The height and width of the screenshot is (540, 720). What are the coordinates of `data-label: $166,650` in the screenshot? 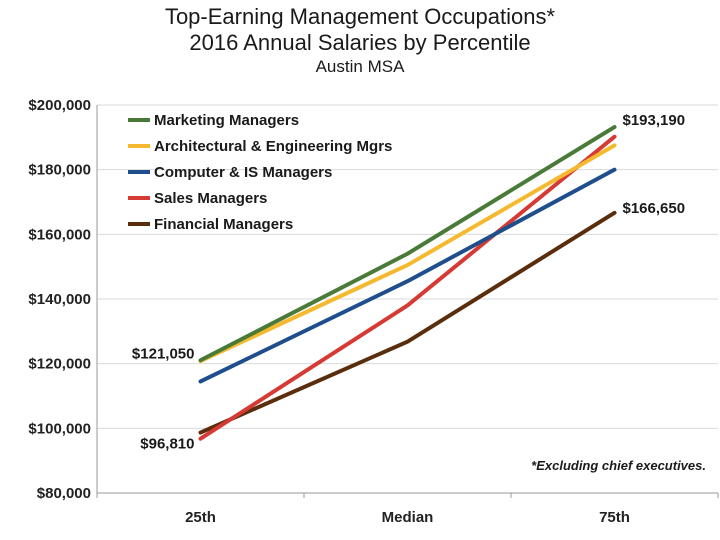 It's located at (654, 208).